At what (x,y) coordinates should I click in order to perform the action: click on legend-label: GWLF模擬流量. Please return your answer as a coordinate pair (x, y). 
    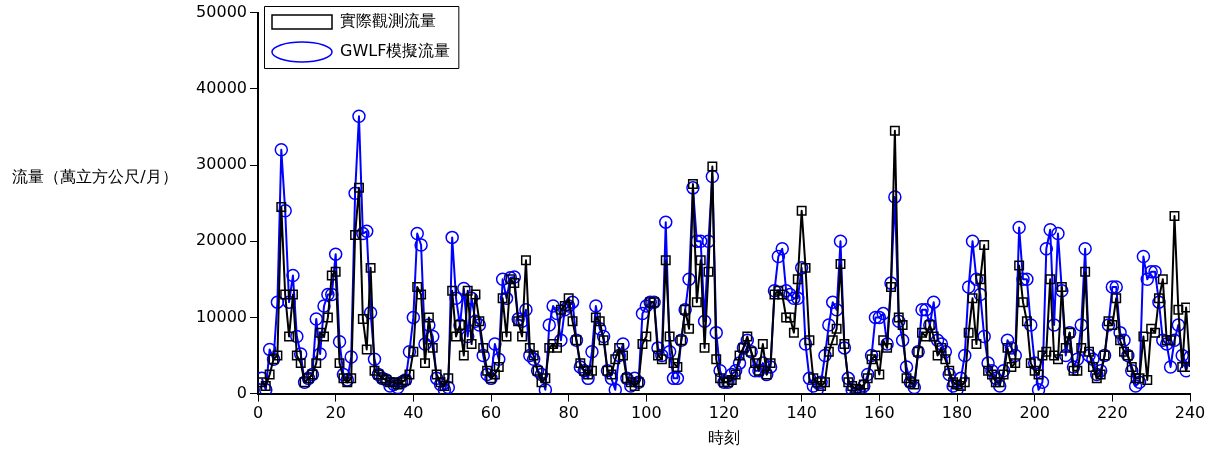
    Looking at the image, I should click on (395, 51).